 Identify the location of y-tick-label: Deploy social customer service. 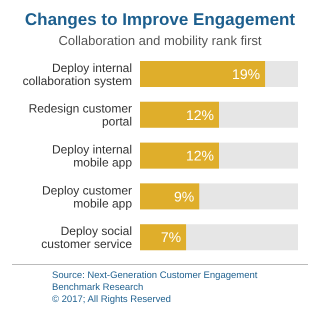
(86, 238).